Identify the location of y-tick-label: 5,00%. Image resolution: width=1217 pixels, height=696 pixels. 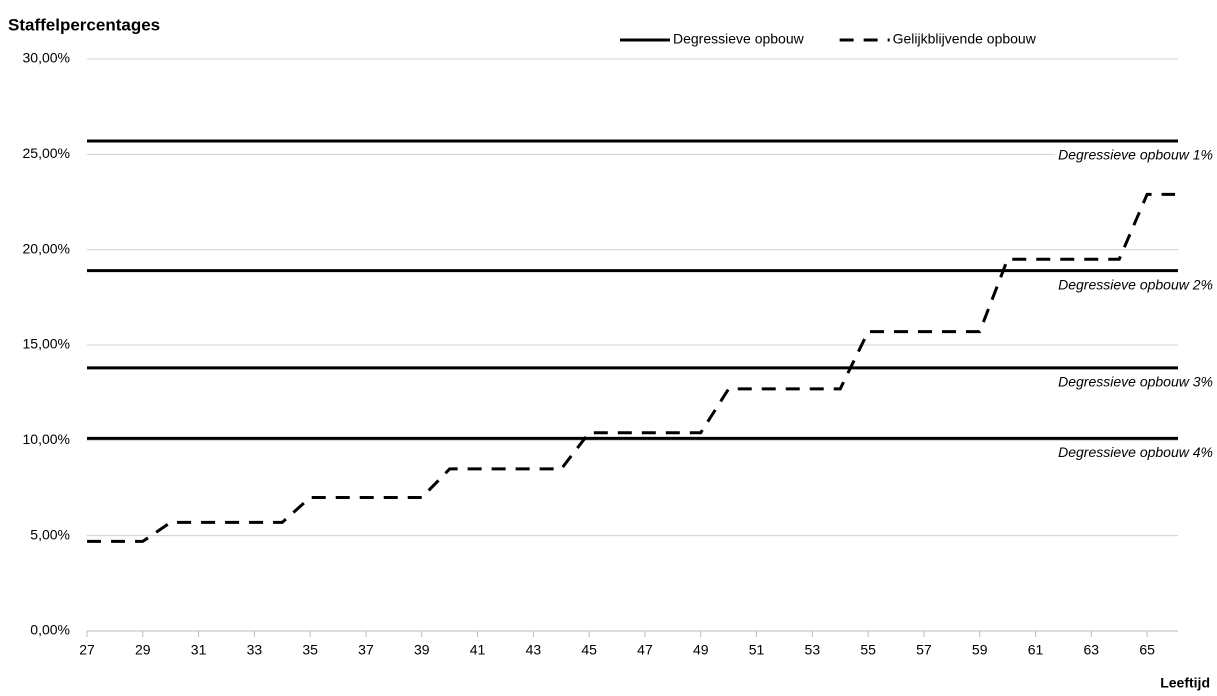
(50, 534).